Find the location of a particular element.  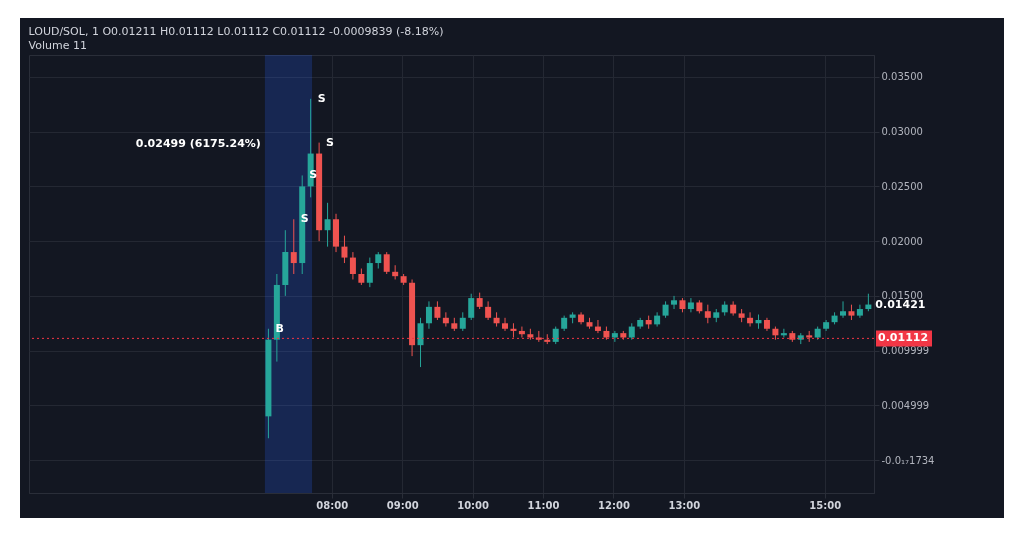

y-tick-label: 0.02500 is located at coordinates (902, 186).